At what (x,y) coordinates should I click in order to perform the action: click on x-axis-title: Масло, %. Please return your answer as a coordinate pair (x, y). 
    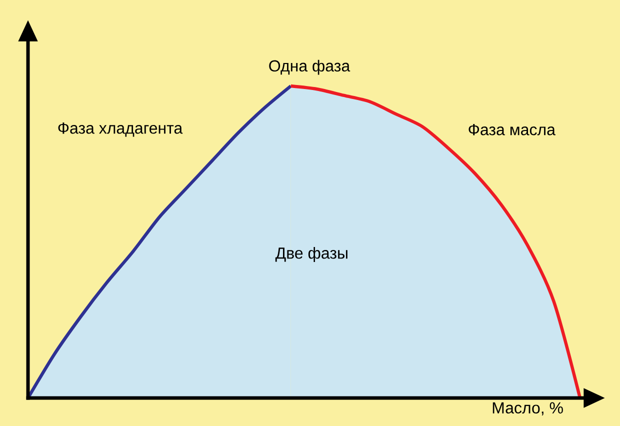
    Looking at the image, I should click on (527, 409).